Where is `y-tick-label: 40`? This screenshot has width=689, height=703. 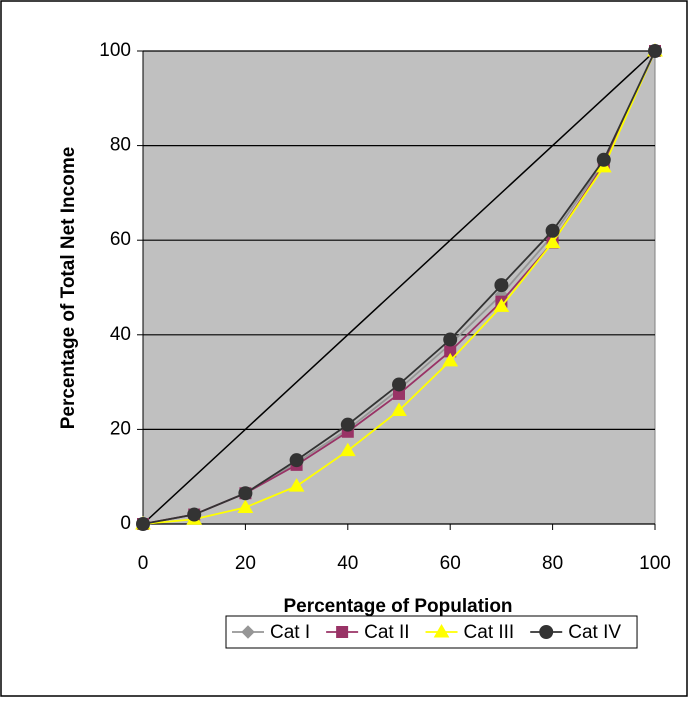
y-tick-label: 40 is located at coordinates (120, 334).